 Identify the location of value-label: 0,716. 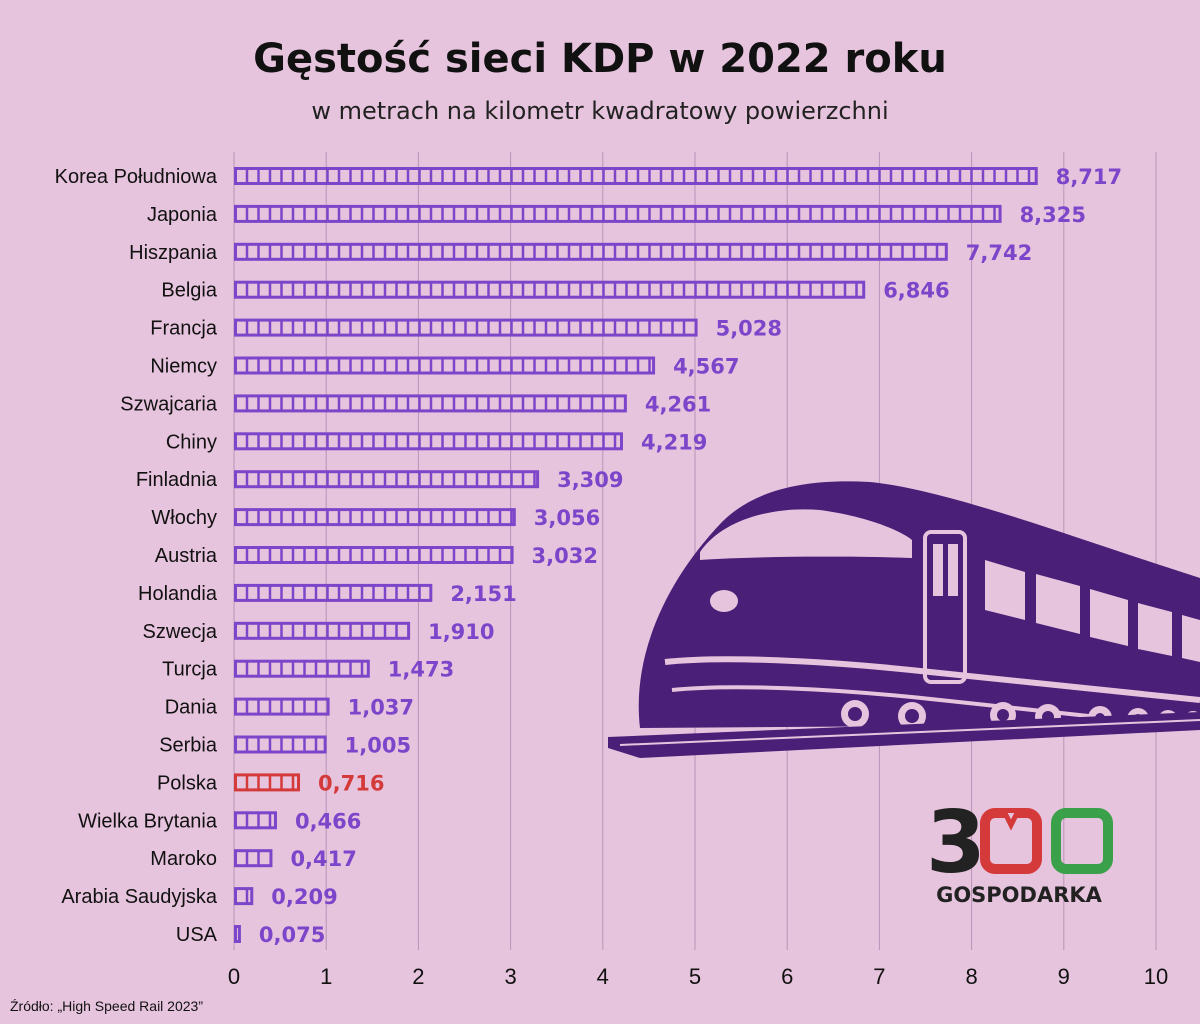
(351, 783).